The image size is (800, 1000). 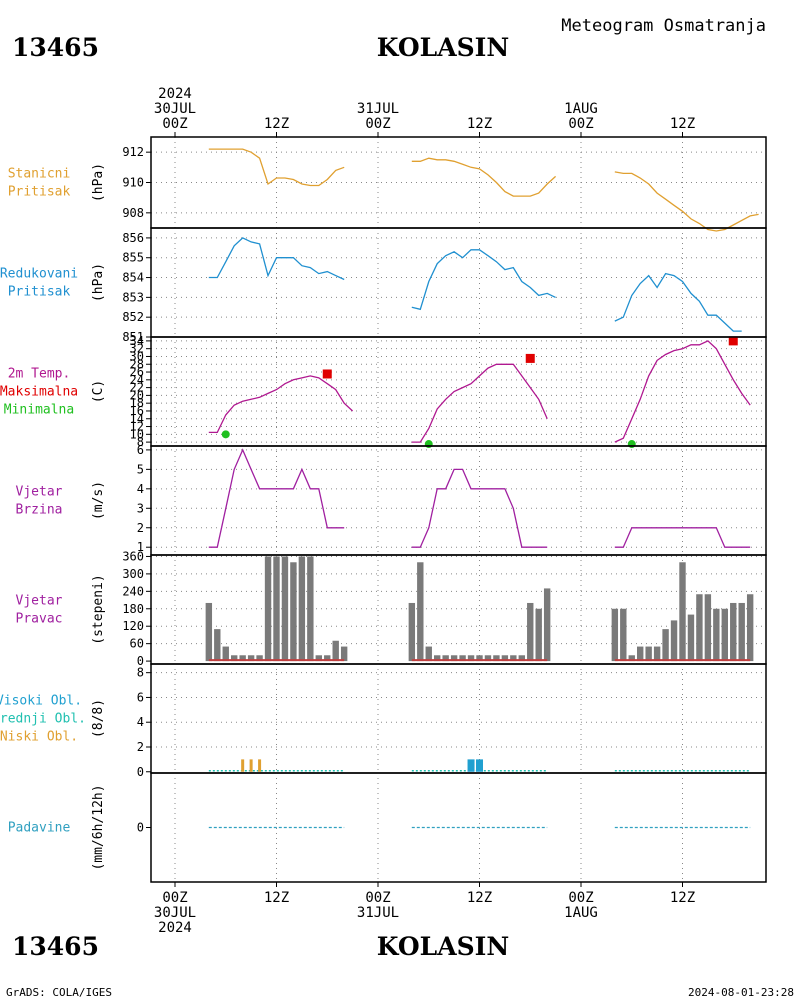 I want to click on variable-label: 2m Temp., so click(x=39, y=374).